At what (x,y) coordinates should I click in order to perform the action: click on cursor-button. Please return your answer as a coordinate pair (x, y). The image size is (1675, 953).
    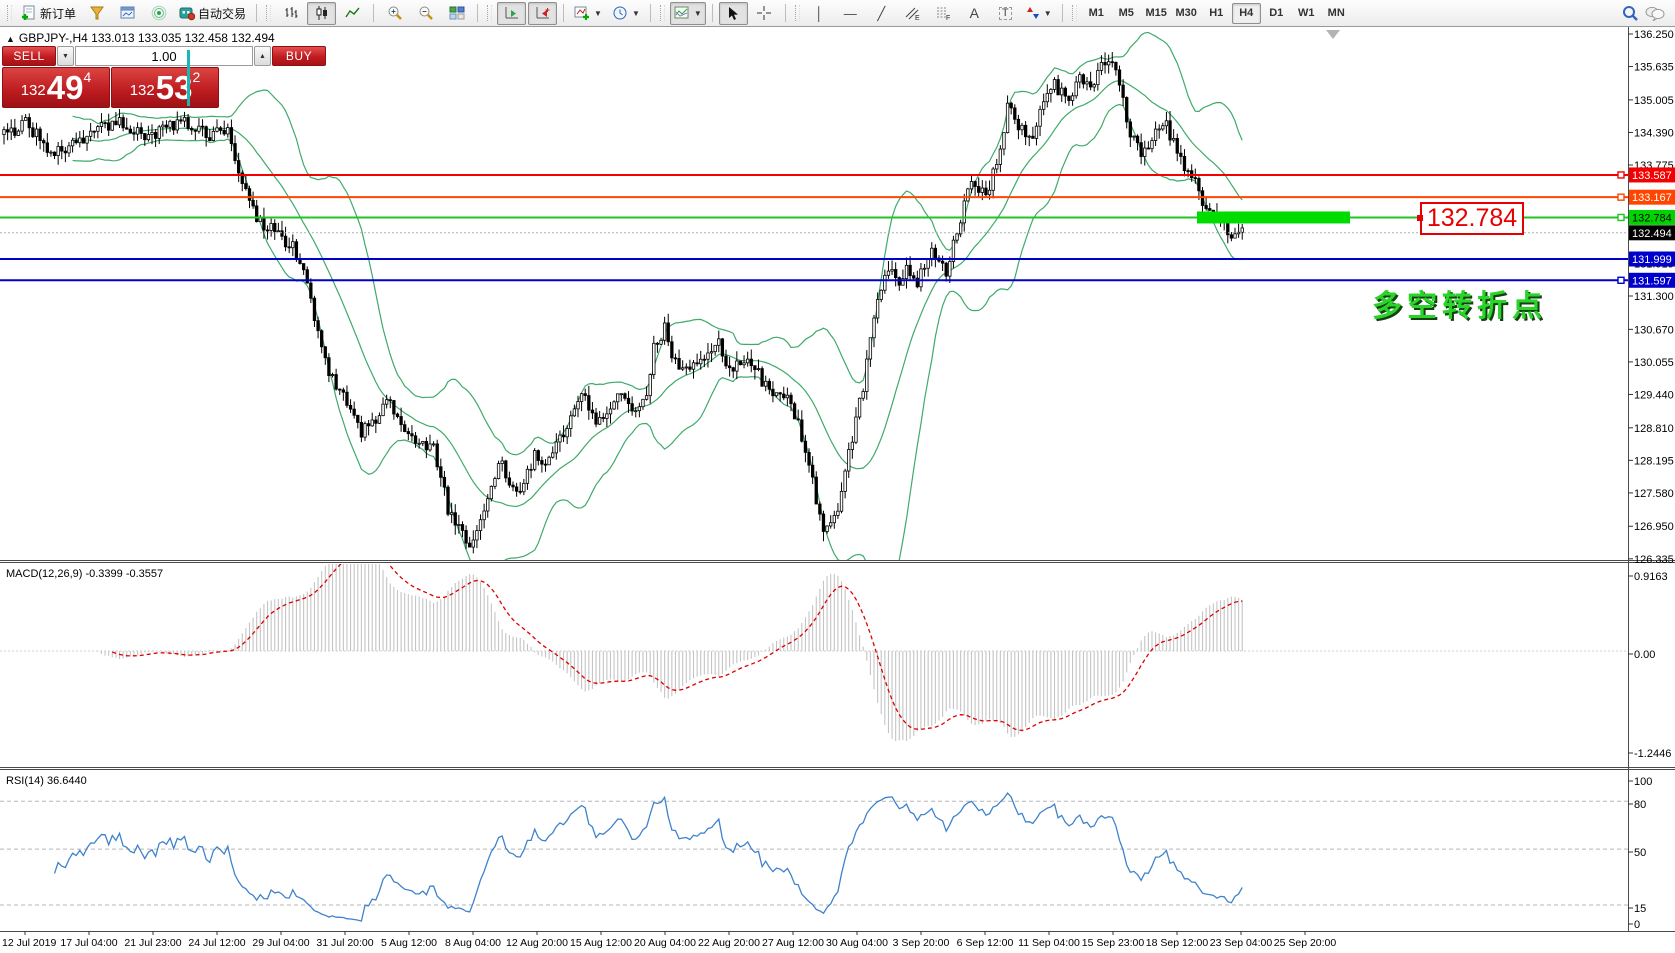
    Looking at the image, I should click on (733, 13).